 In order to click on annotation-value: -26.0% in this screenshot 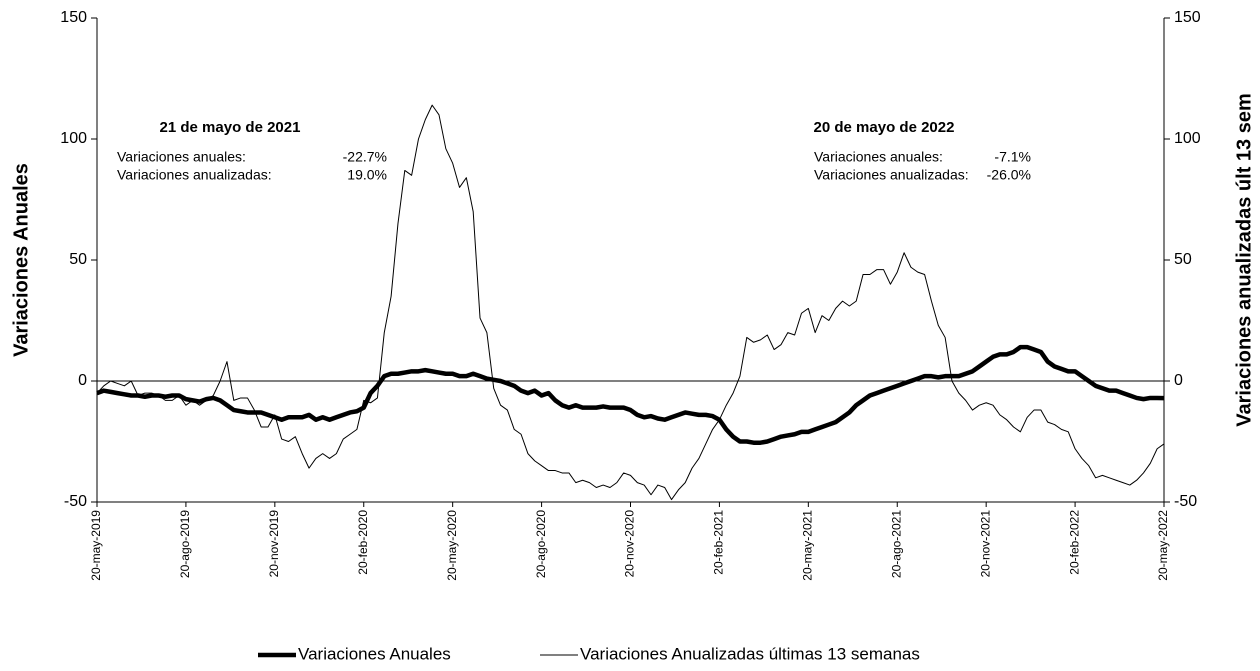, I will do `click(1009, 175)`.